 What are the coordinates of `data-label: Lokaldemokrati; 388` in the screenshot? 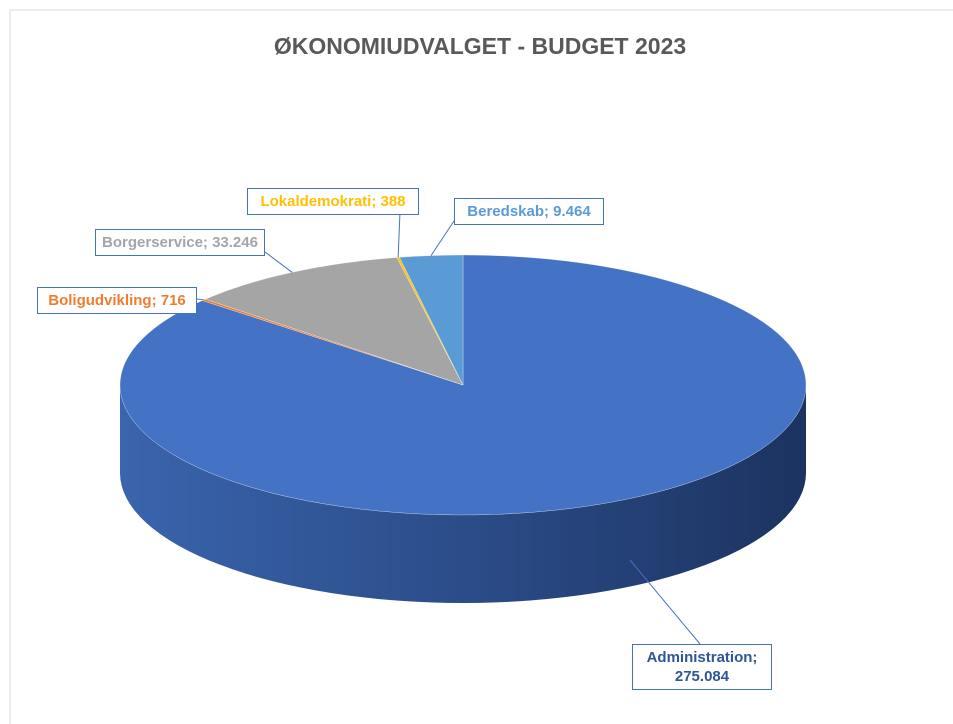 It's located at (333, 201).